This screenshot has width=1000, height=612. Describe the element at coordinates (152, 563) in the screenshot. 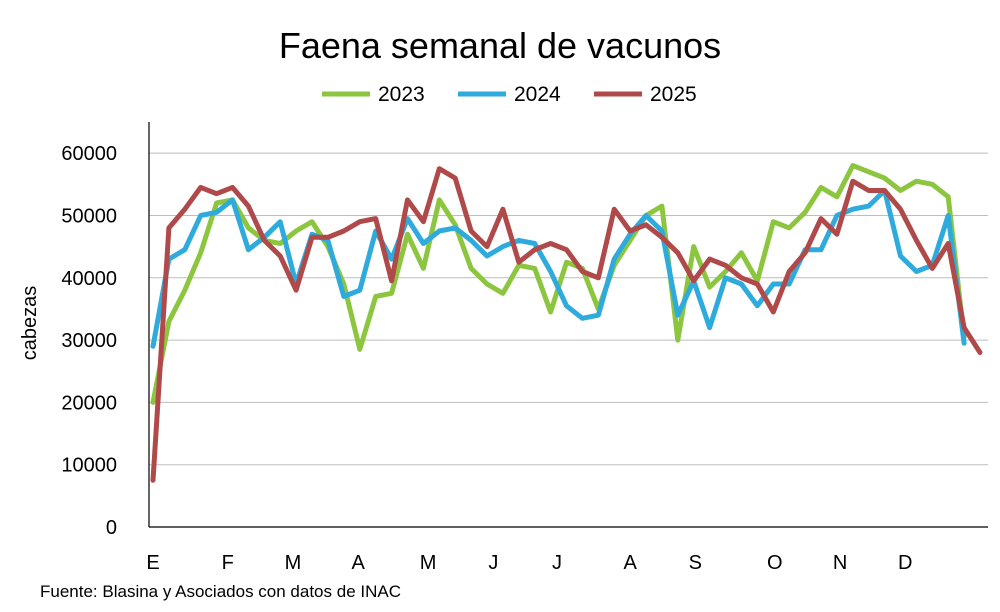

I see `x-tick-label: E` at that location.